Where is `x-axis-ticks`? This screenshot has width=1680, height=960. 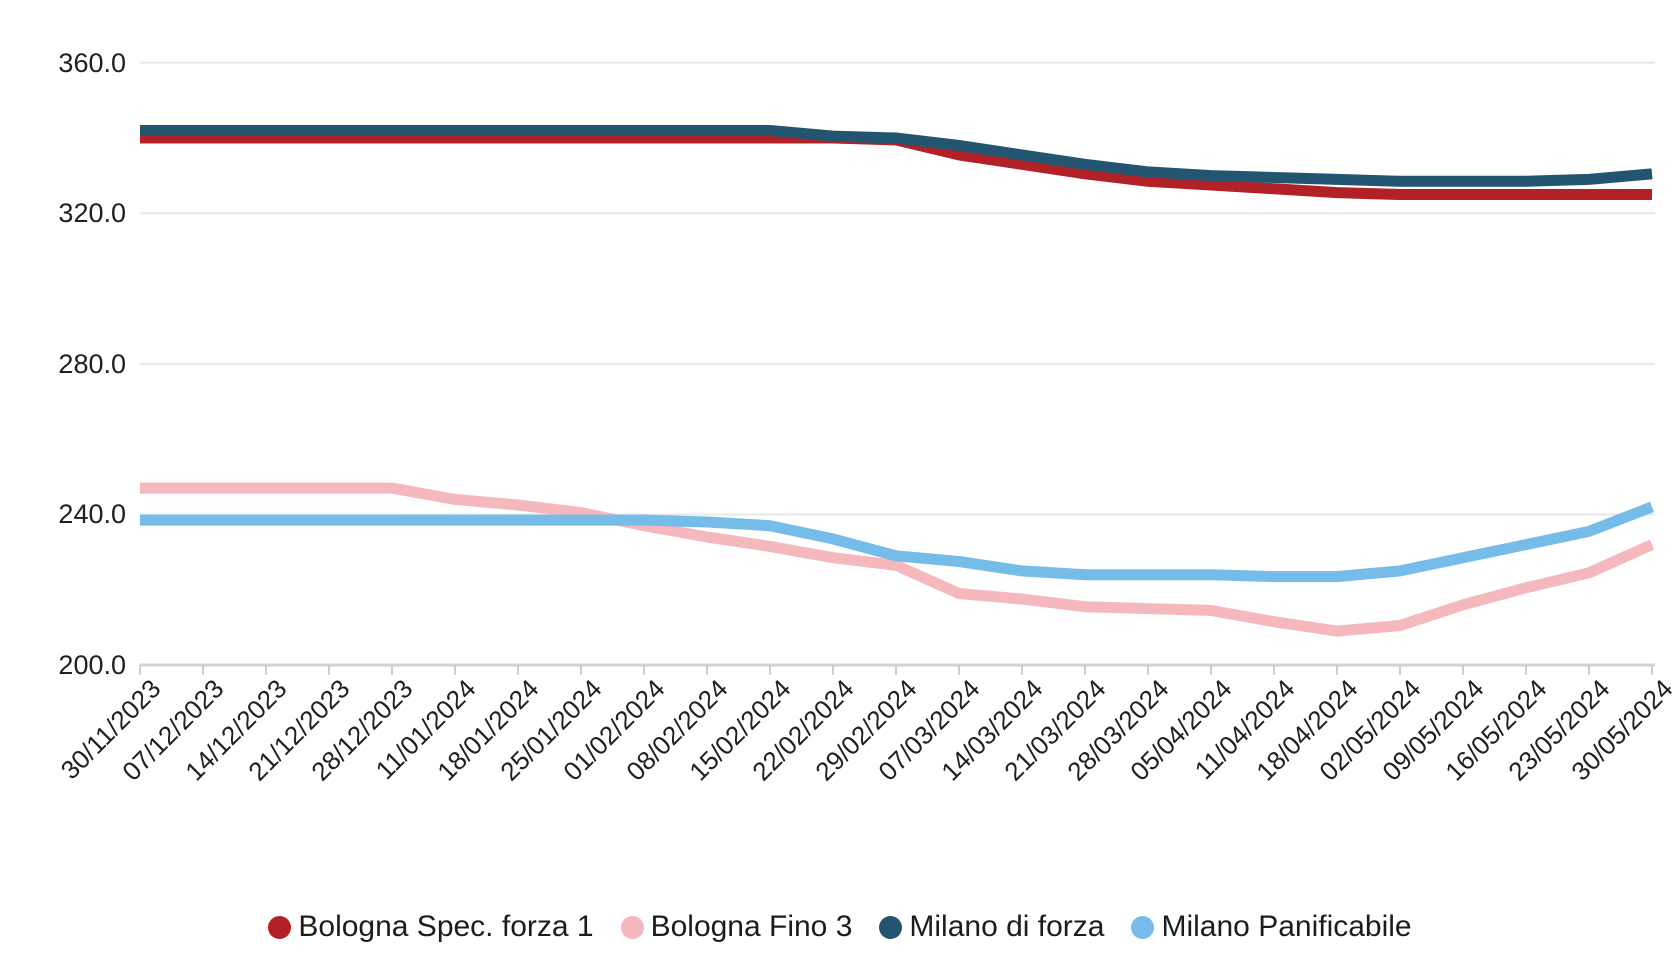 x-axis-ticks is located at coordinates (896, 670).